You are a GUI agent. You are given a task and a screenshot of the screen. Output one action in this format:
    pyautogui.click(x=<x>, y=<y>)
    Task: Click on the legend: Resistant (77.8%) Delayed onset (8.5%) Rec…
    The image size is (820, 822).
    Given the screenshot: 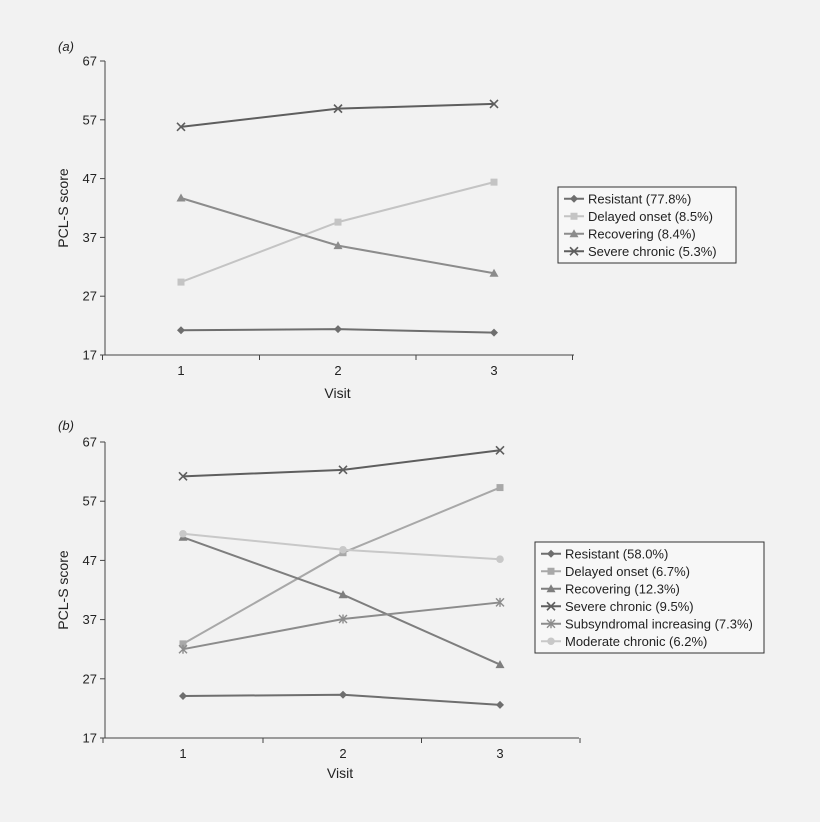 What is the action you would take?
    pyautogui.click(x=647, y=225)
    